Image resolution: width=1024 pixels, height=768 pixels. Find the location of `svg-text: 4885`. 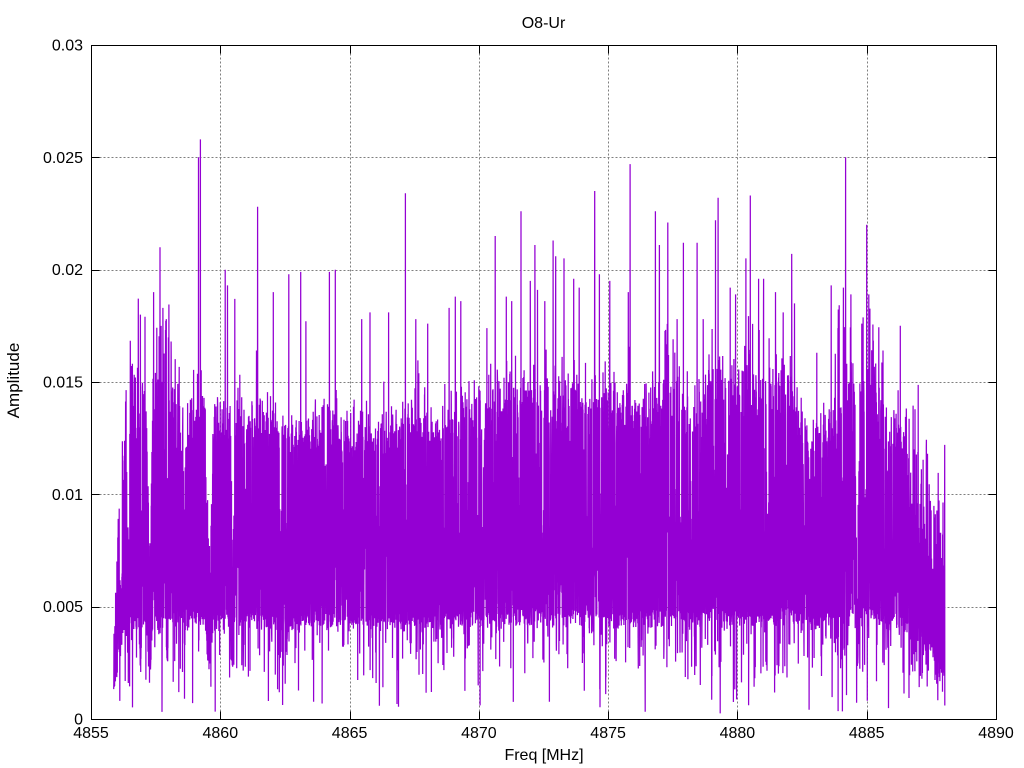

svg-text: 4885 is located at coordinates (867, 733).